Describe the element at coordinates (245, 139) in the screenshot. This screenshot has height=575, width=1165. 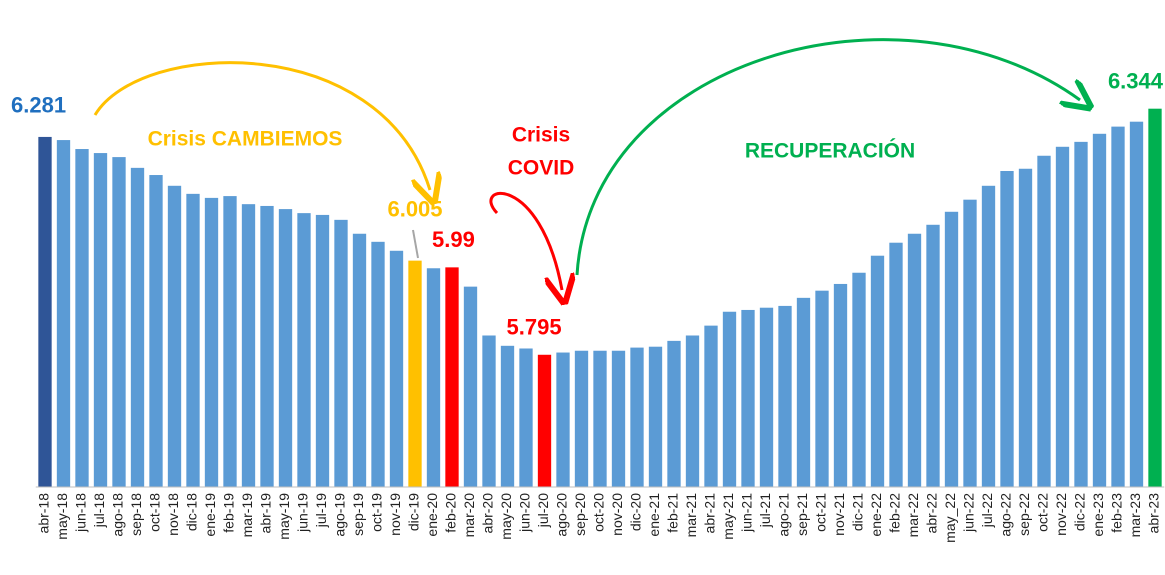
I see `annotation: Crisis CAMBIEMOS` at that location.